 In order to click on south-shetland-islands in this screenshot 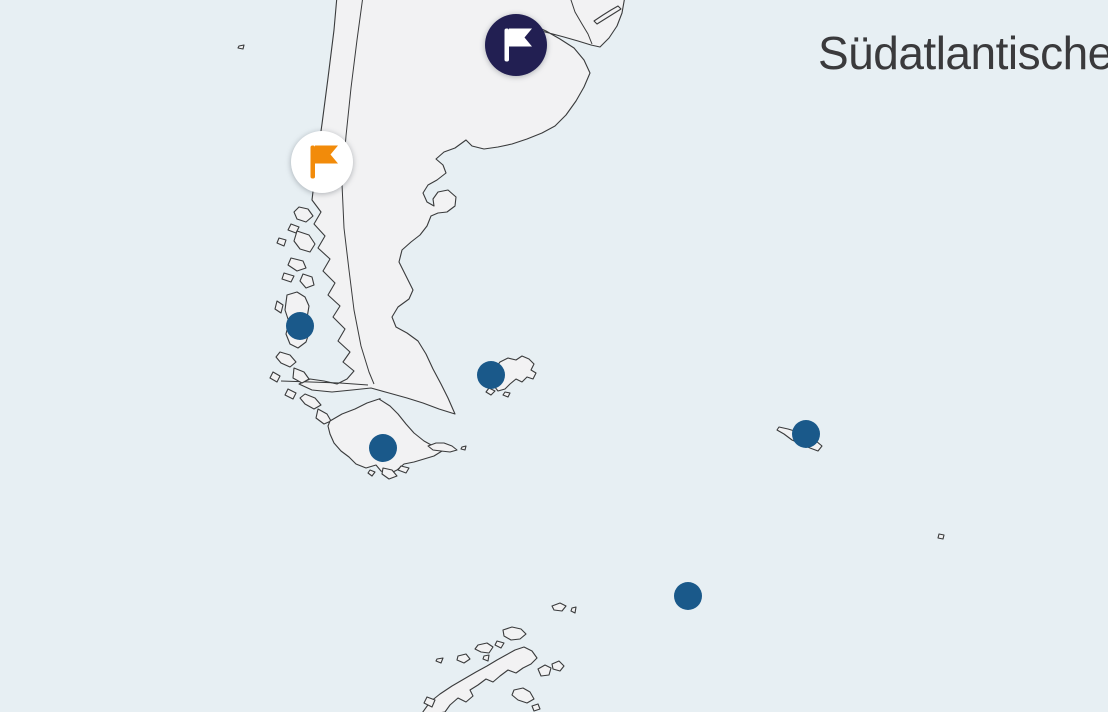, I will do `click(506, 633)`.